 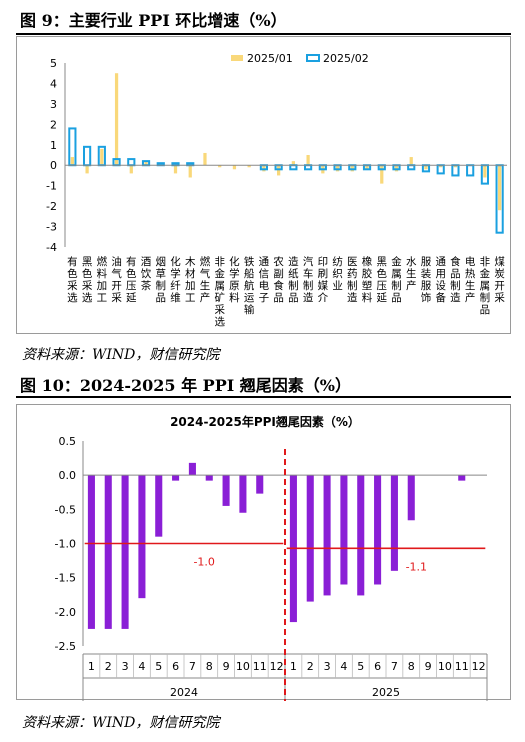 I want to click on category-char: 金, so click(x=485, y=273).